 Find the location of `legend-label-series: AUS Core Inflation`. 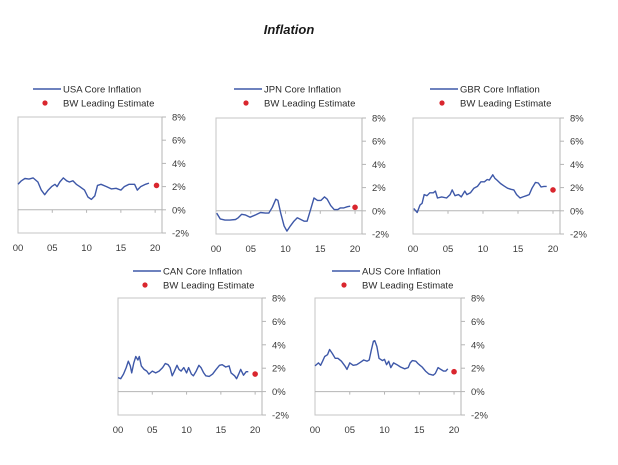

legend-label-series: AUS Core Inflation is located at coordinates (401, 272).